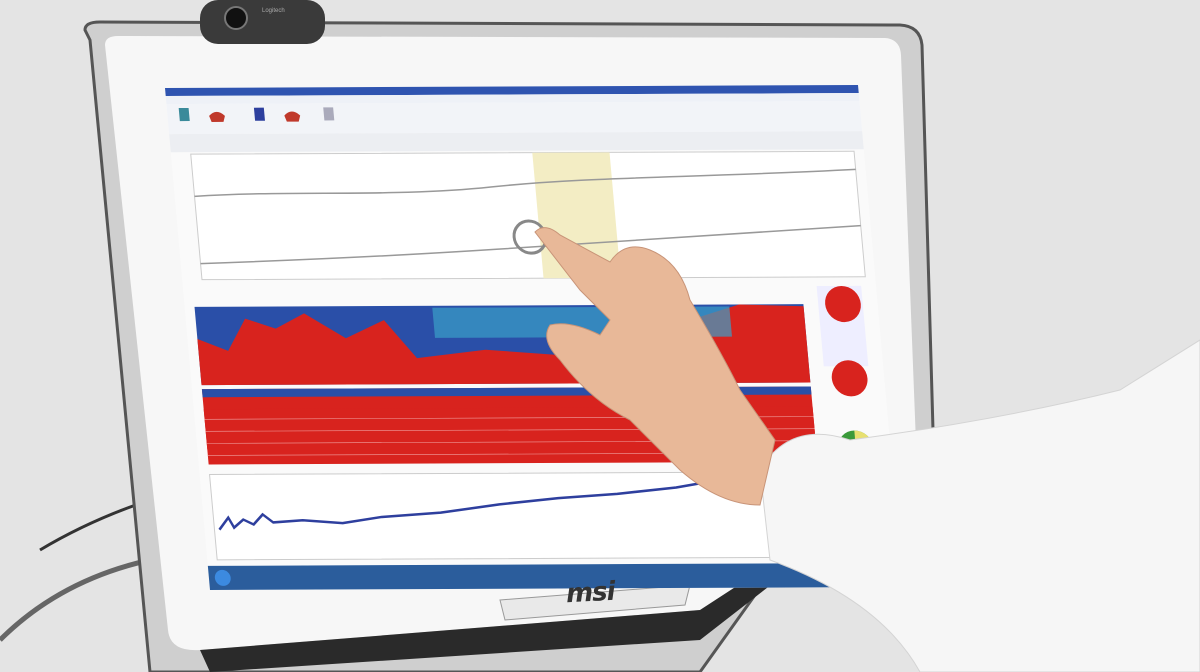 This screenshot has height=672, width=1200. I want to click on signal-panel, so click(528, 215).